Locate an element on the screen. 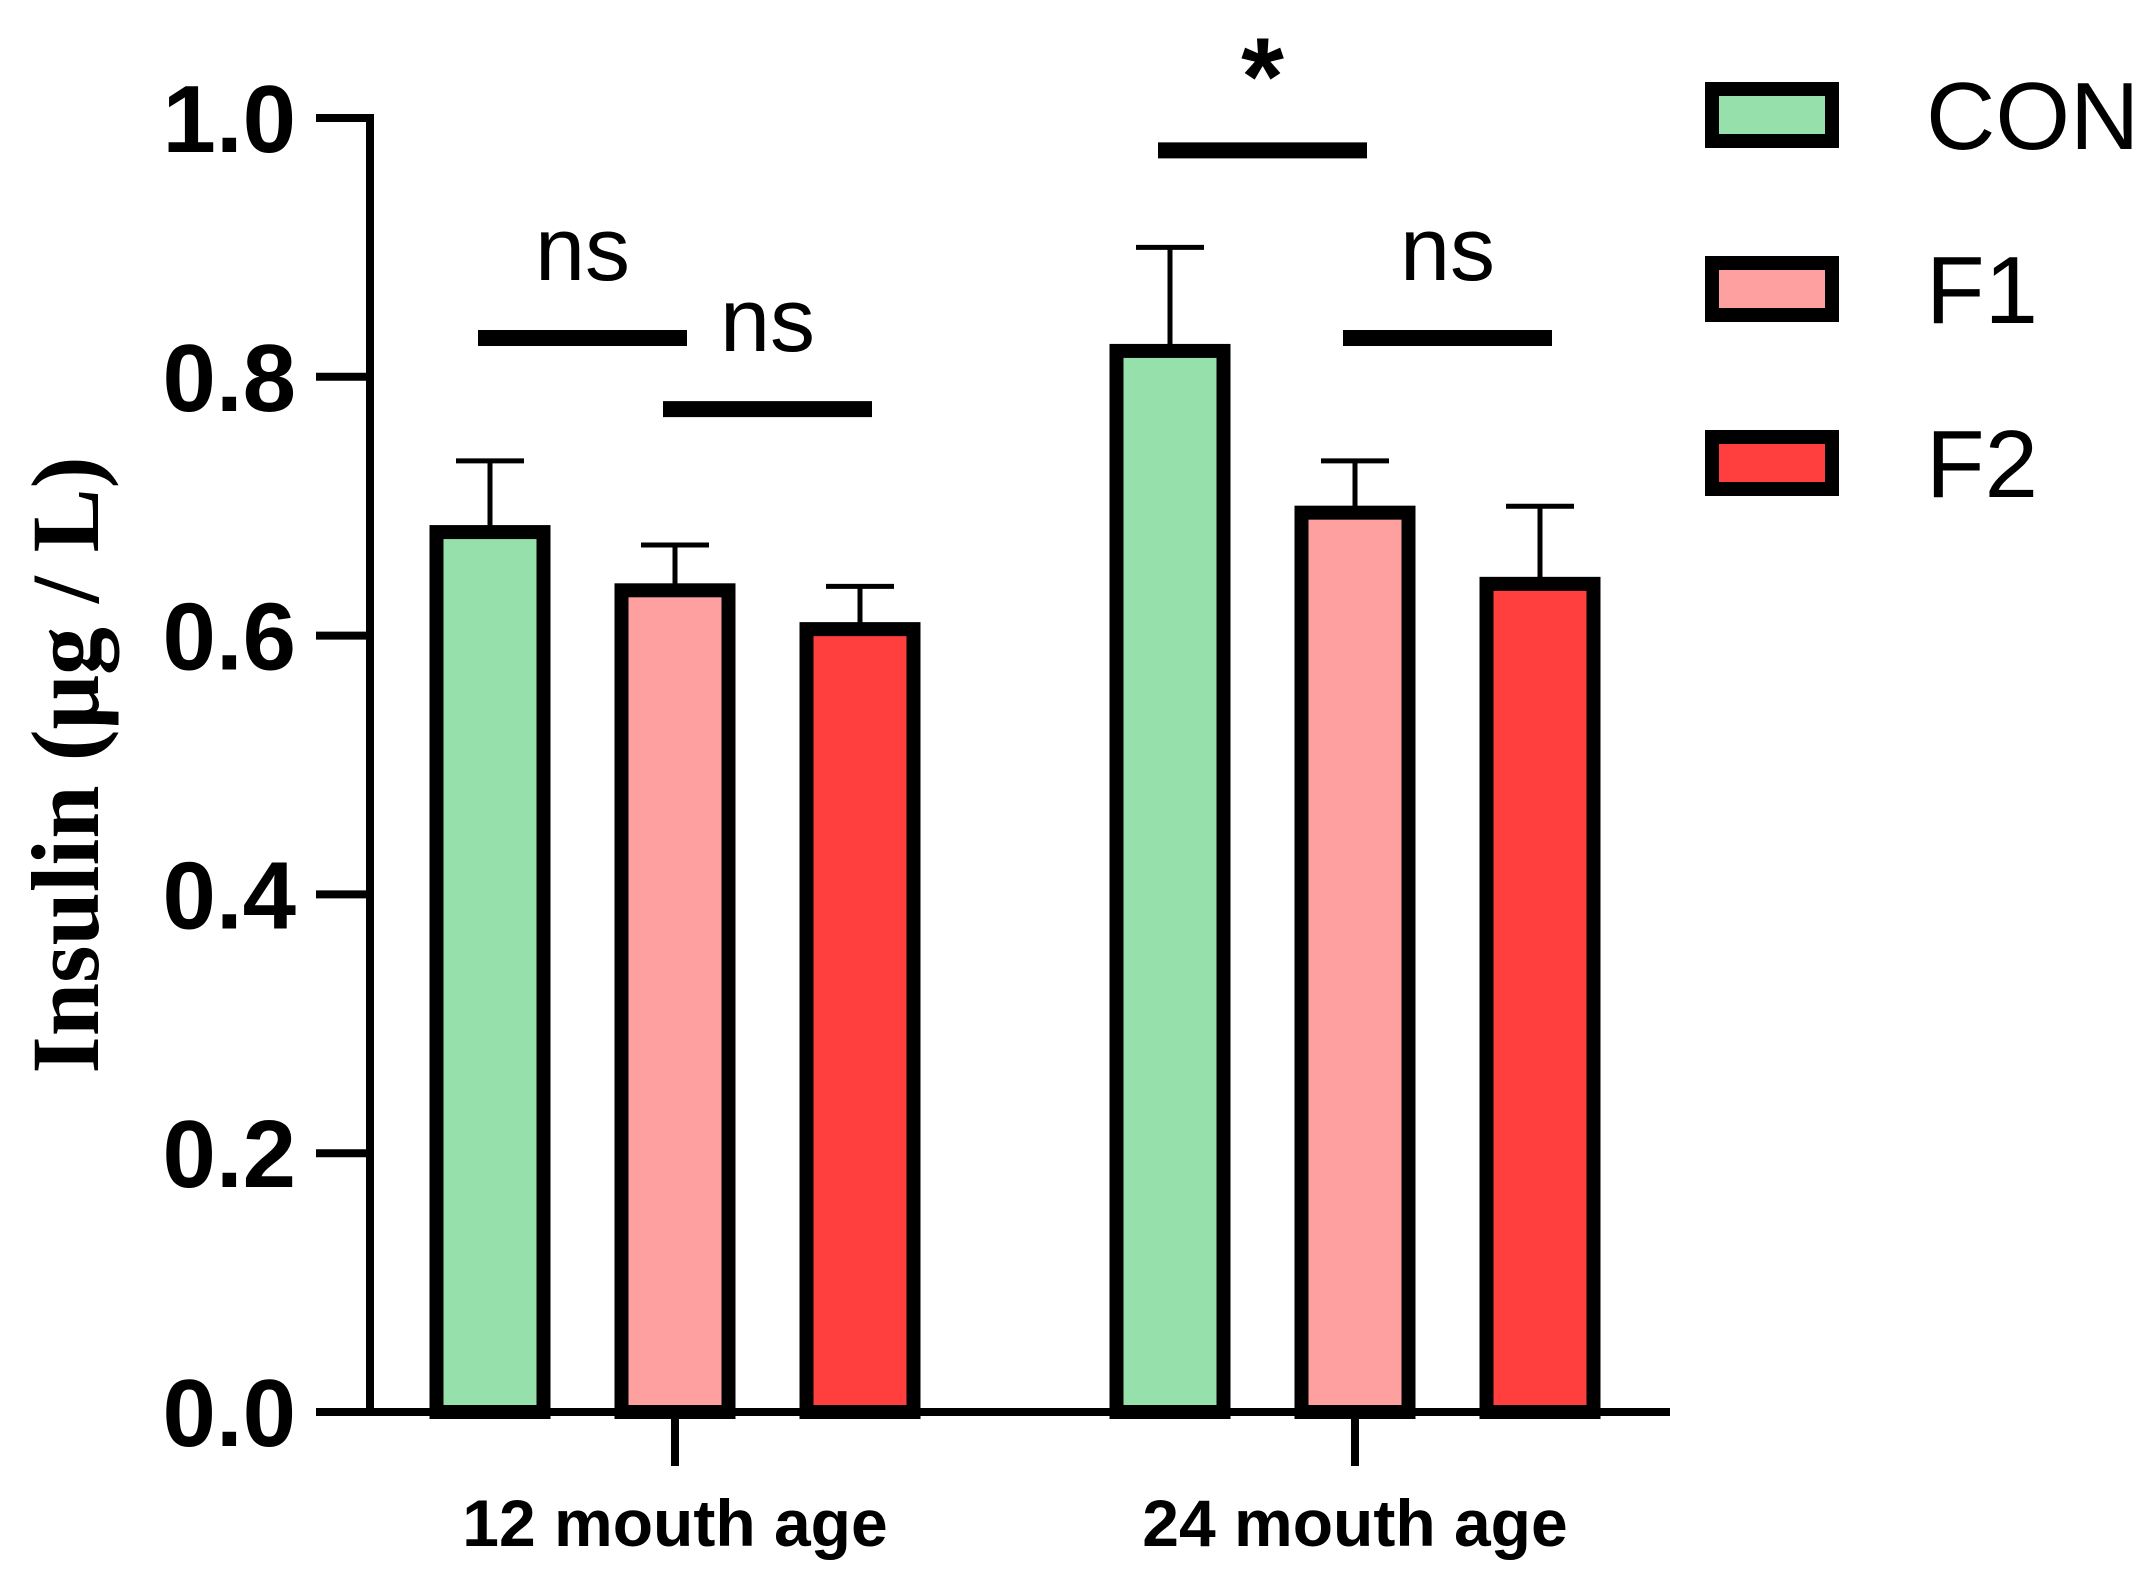 This screenshot has width=2153, height=1586. legend-swatch-f2 is located at coordinates (1772, 463).